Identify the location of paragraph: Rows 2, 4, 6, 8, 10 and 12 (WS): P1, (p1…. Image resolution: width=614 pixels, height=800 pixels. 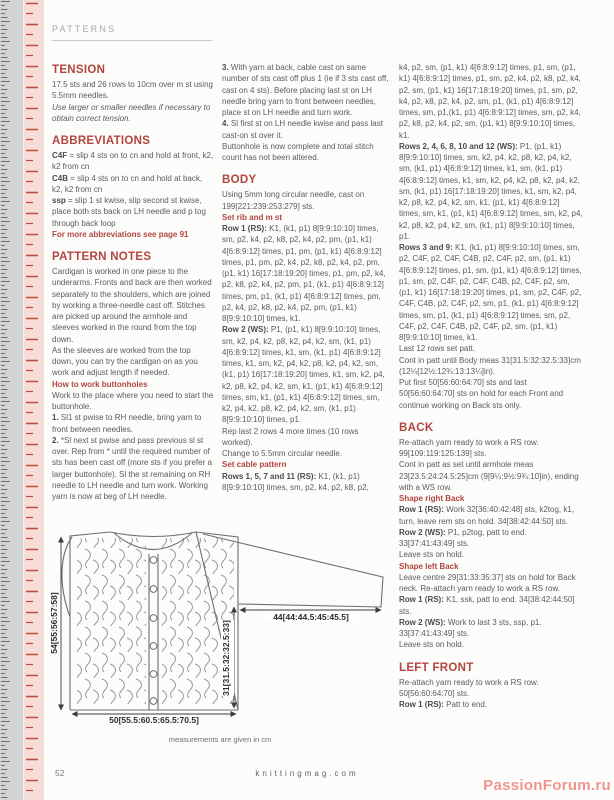
(491, 191).